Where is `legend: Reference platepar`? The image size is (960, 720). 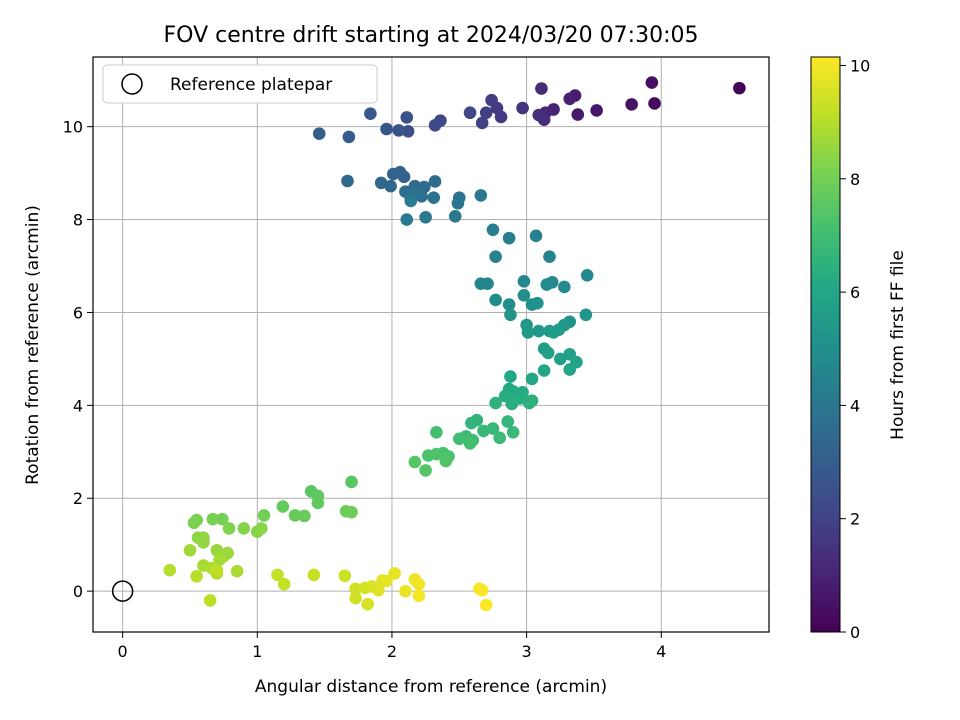 legend: Reference platepar is located at coordinates (240, 84).